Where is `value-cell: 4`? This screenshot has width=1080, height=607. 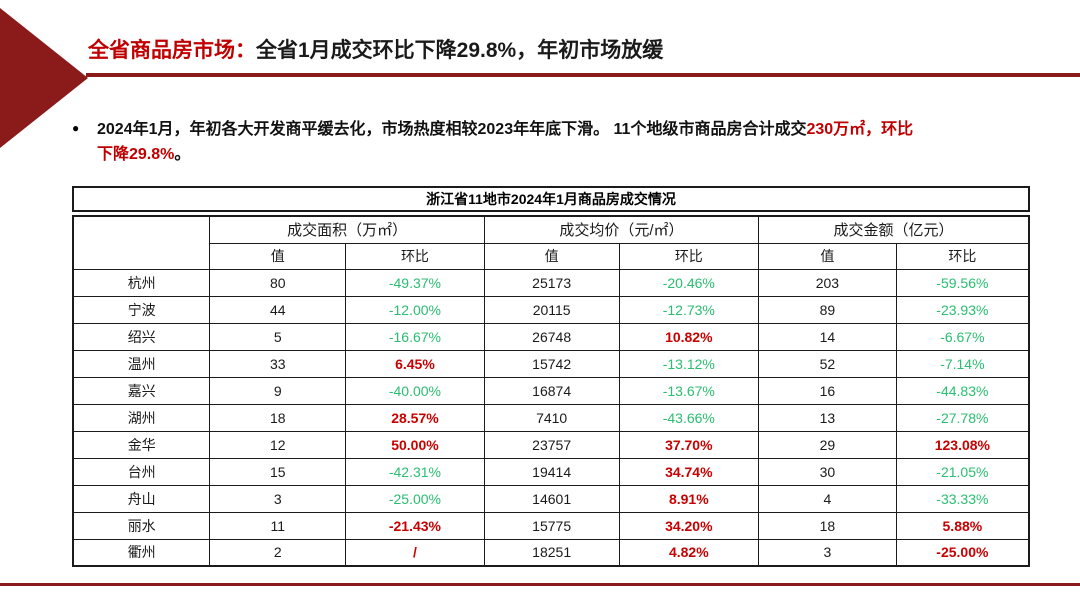 value-cell: 4 is located at coordinates (827, 498).